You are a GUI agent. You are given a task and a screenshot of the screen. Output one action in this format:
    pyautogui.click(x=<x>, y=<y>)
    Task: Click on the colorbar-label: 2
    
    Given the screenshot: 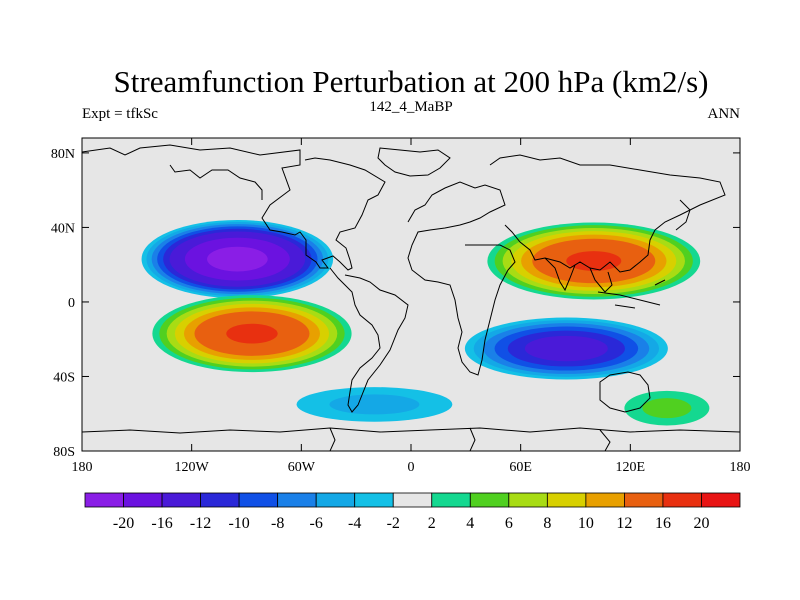 What is the action you would take?
    pyautogui.click(x=432, y=523)
    